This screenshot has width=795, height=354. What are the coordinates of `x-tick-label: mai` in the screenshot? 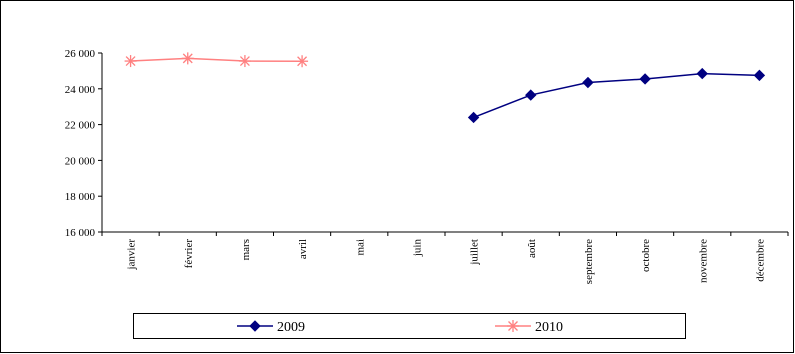 It's located at (360, 247).